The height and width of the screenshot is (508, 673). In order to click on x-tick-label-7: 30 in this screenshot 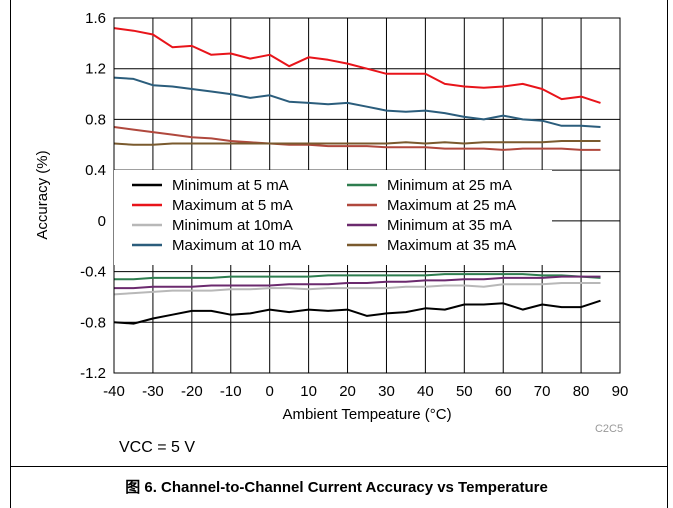, I will do `click(386, 391)`.